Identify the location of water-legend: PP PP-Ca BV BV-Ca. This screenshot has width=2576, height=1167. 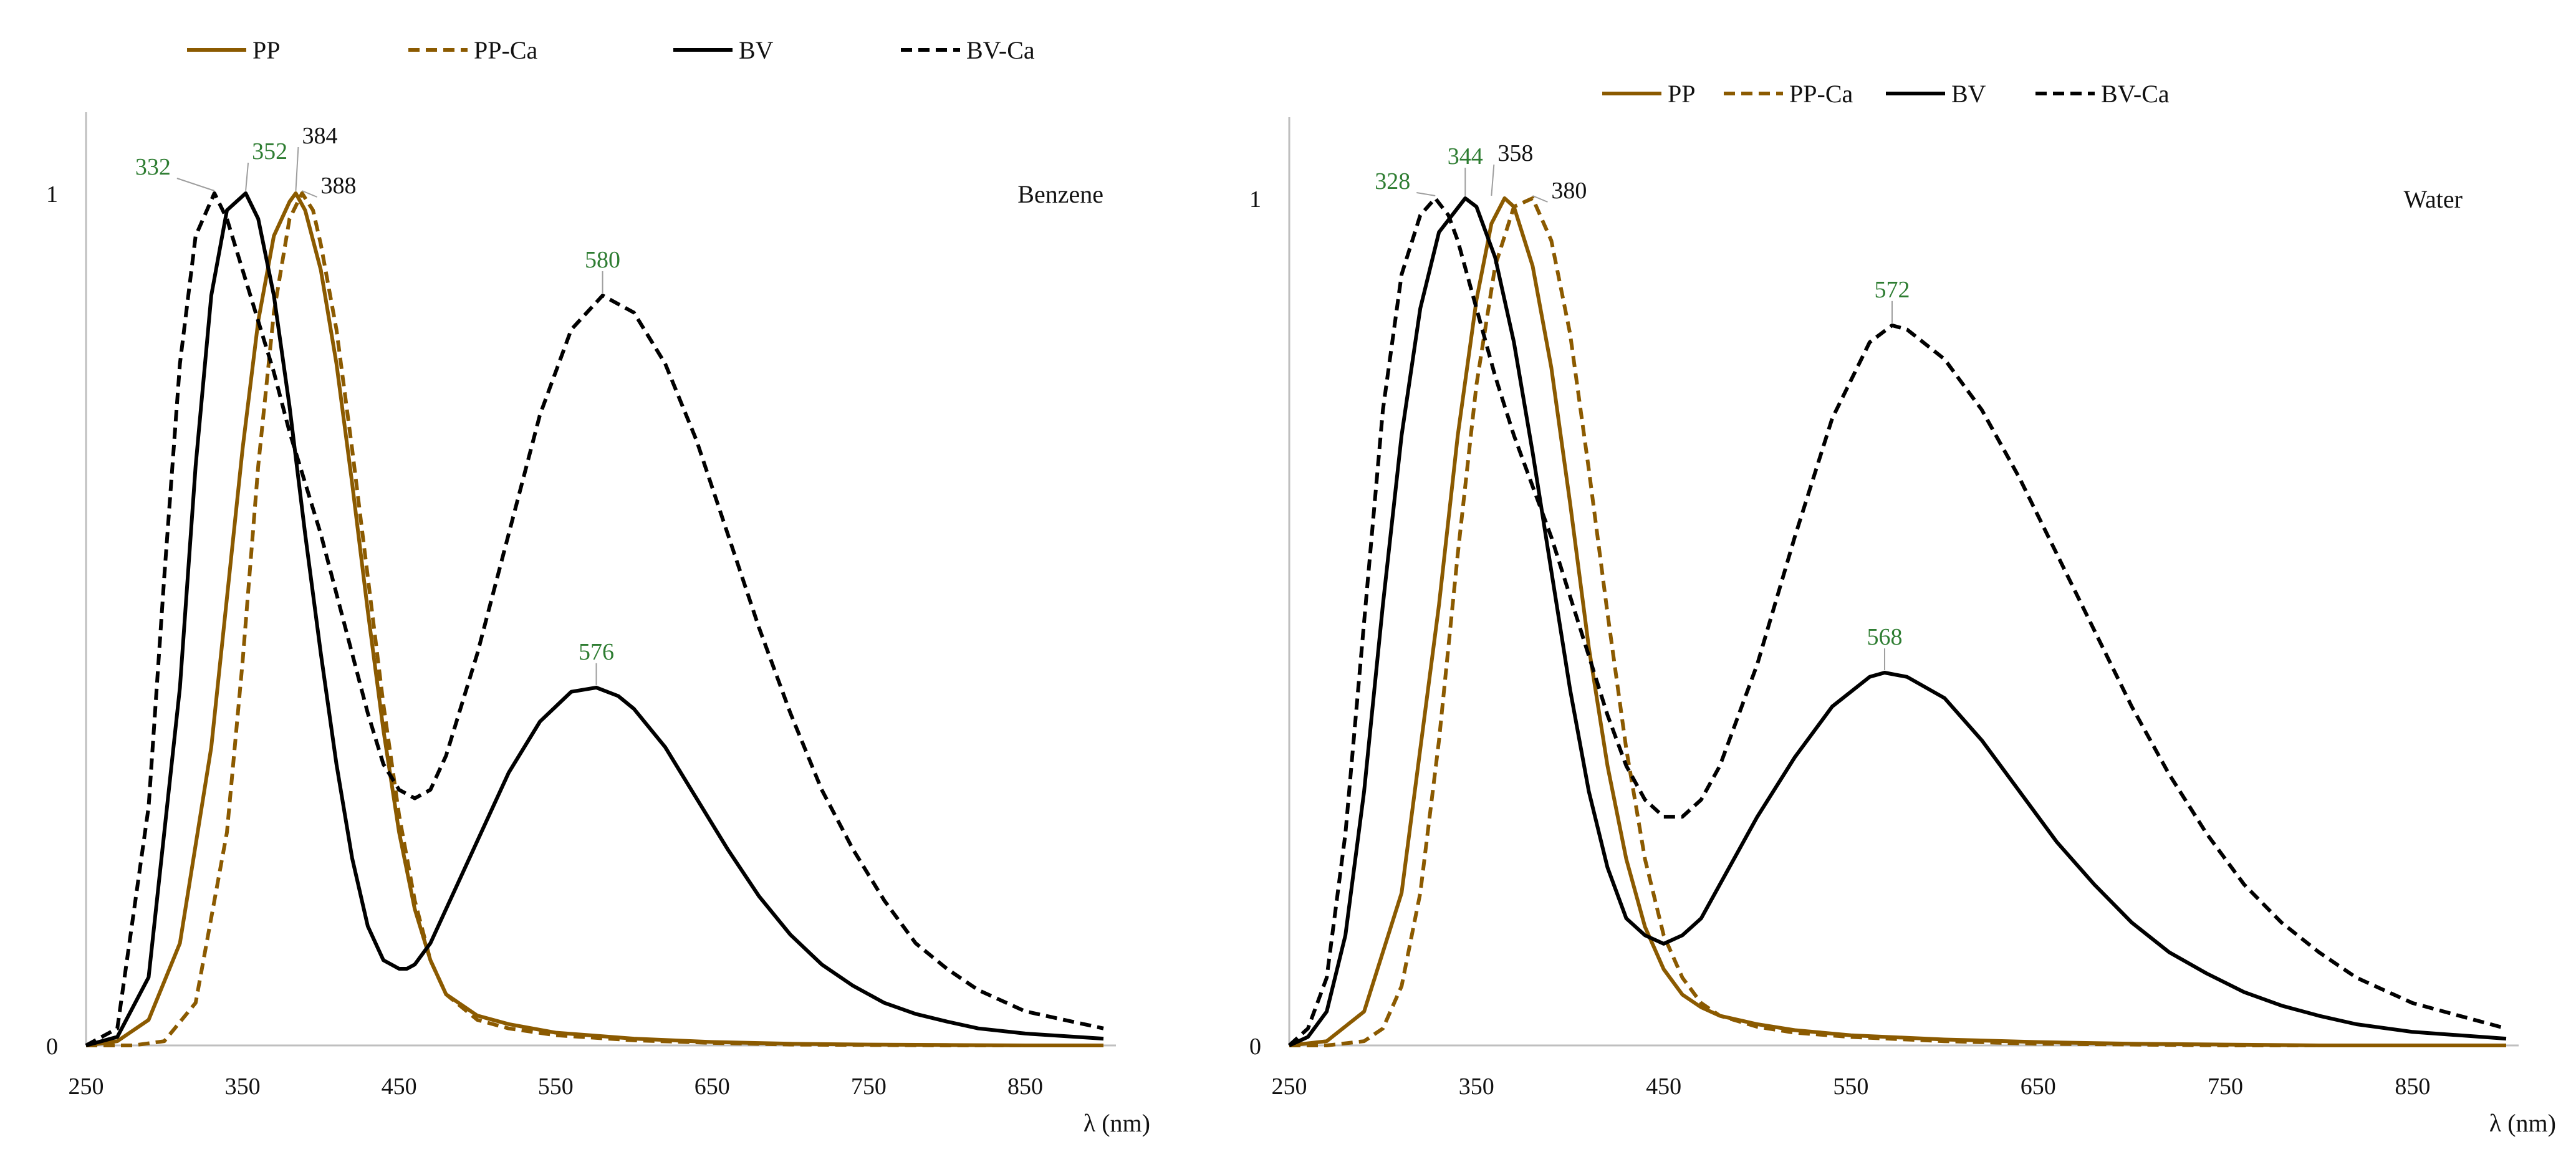
(1886, 94).